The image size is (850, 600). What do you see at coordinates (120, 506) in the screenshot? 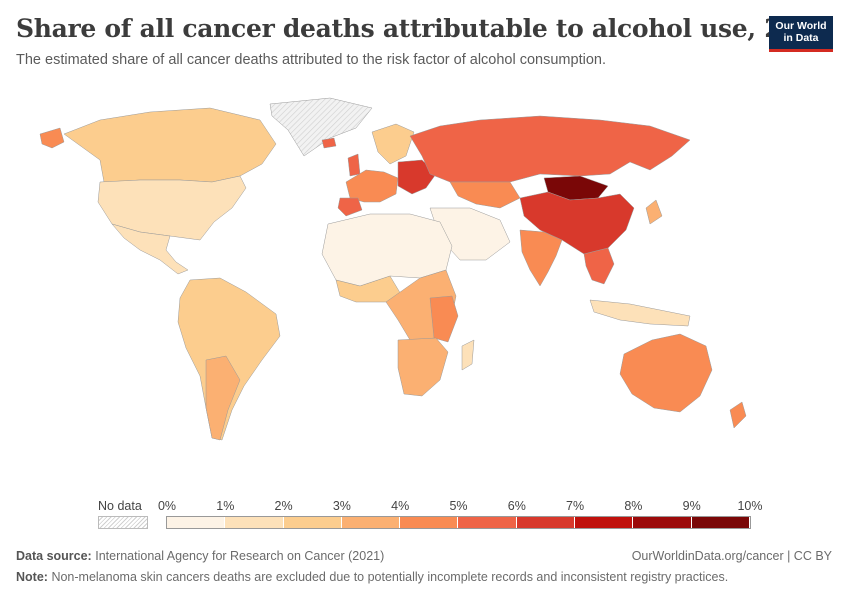
I see `legend-no-data-label: No data` at bounding box center [120, 506].